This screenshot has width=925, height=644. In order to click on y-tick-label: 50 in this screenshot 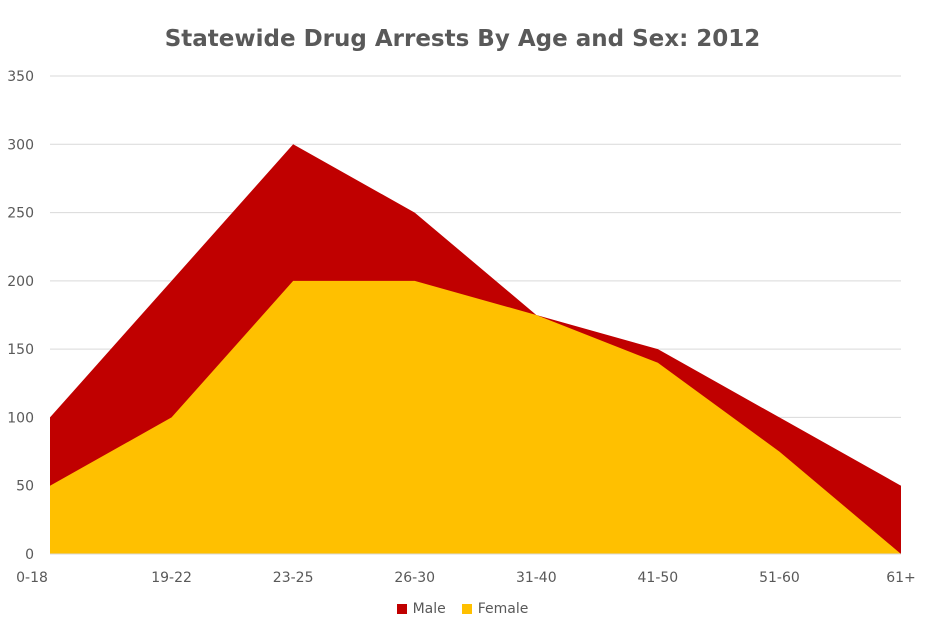, I will do `click(25, 487)`.